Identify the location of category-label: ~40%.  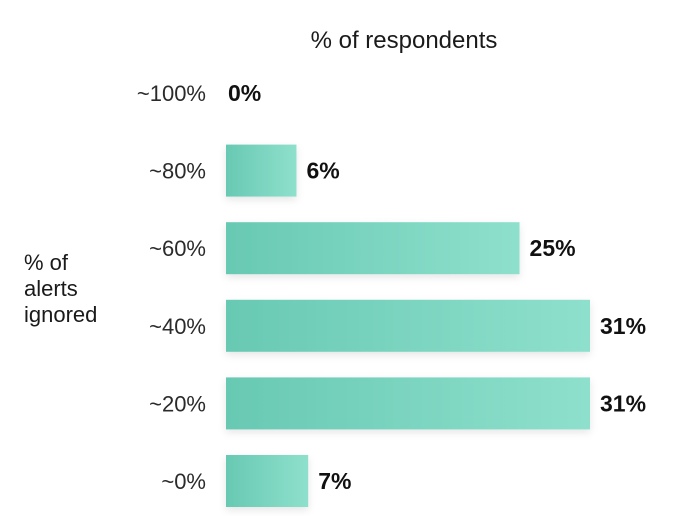
(177, 326).